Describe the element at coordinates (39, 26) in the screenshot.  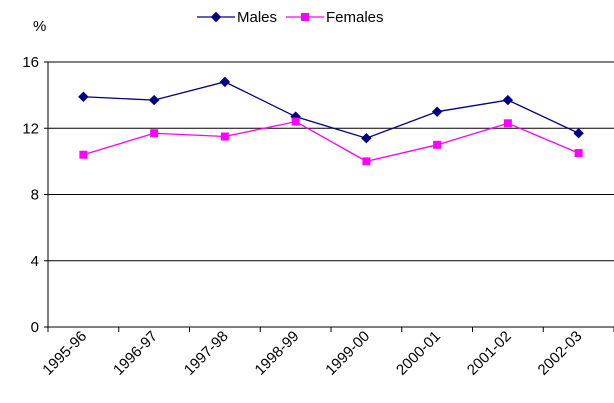
I see `y-unit-label: %` at that location.